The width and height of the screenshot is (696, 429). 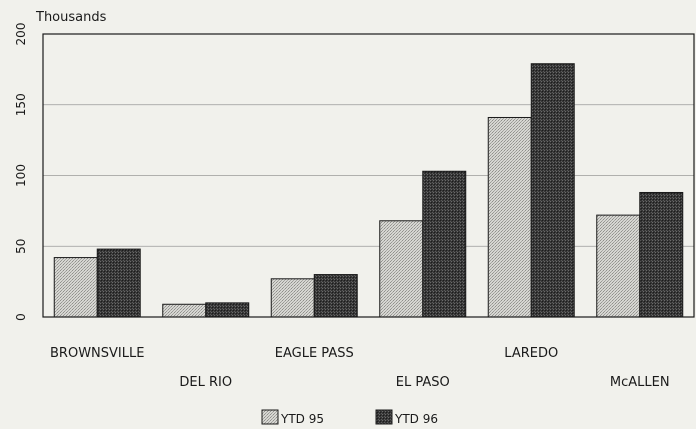 What do you see at coordinates (349, 417) in the screenshot?
I see `legend: YTD 95 YTD 96` at bounding box center [349, 417].